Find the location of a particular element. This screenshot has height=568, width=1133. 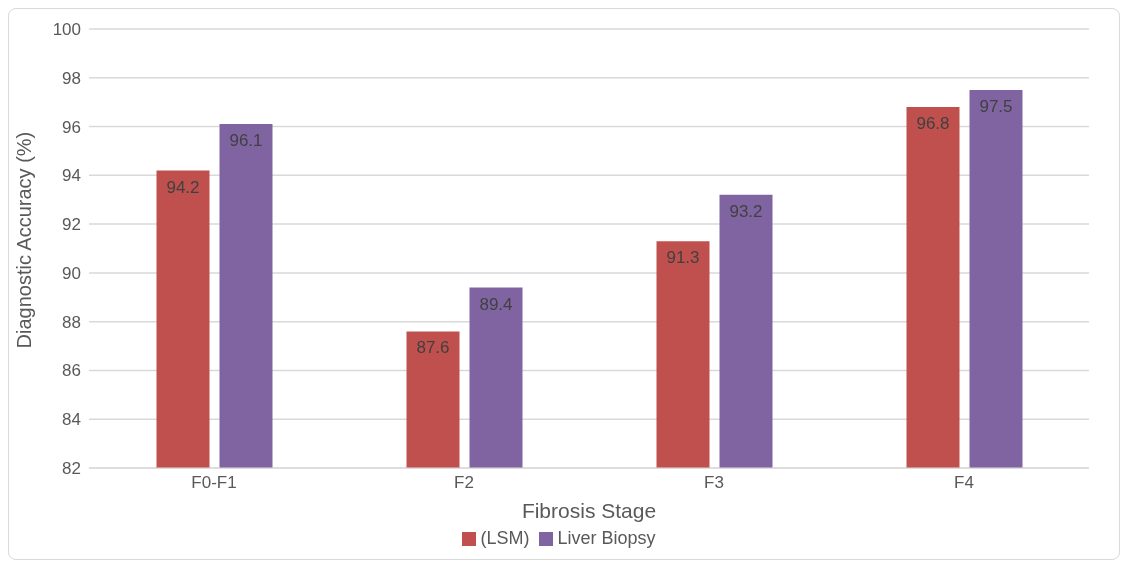

data-label: 96.1 is located at coordinates (246, 141).